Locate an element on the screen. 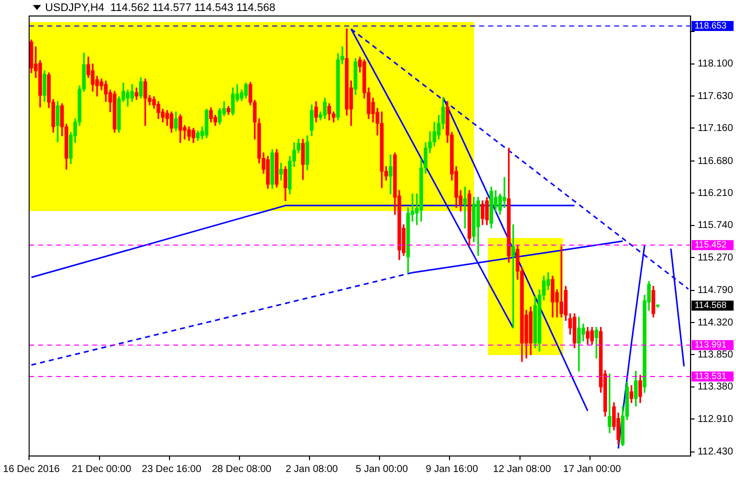 The image size is (736, 480). y-tick-label: 116.210 is located at coordinates (716, 193).